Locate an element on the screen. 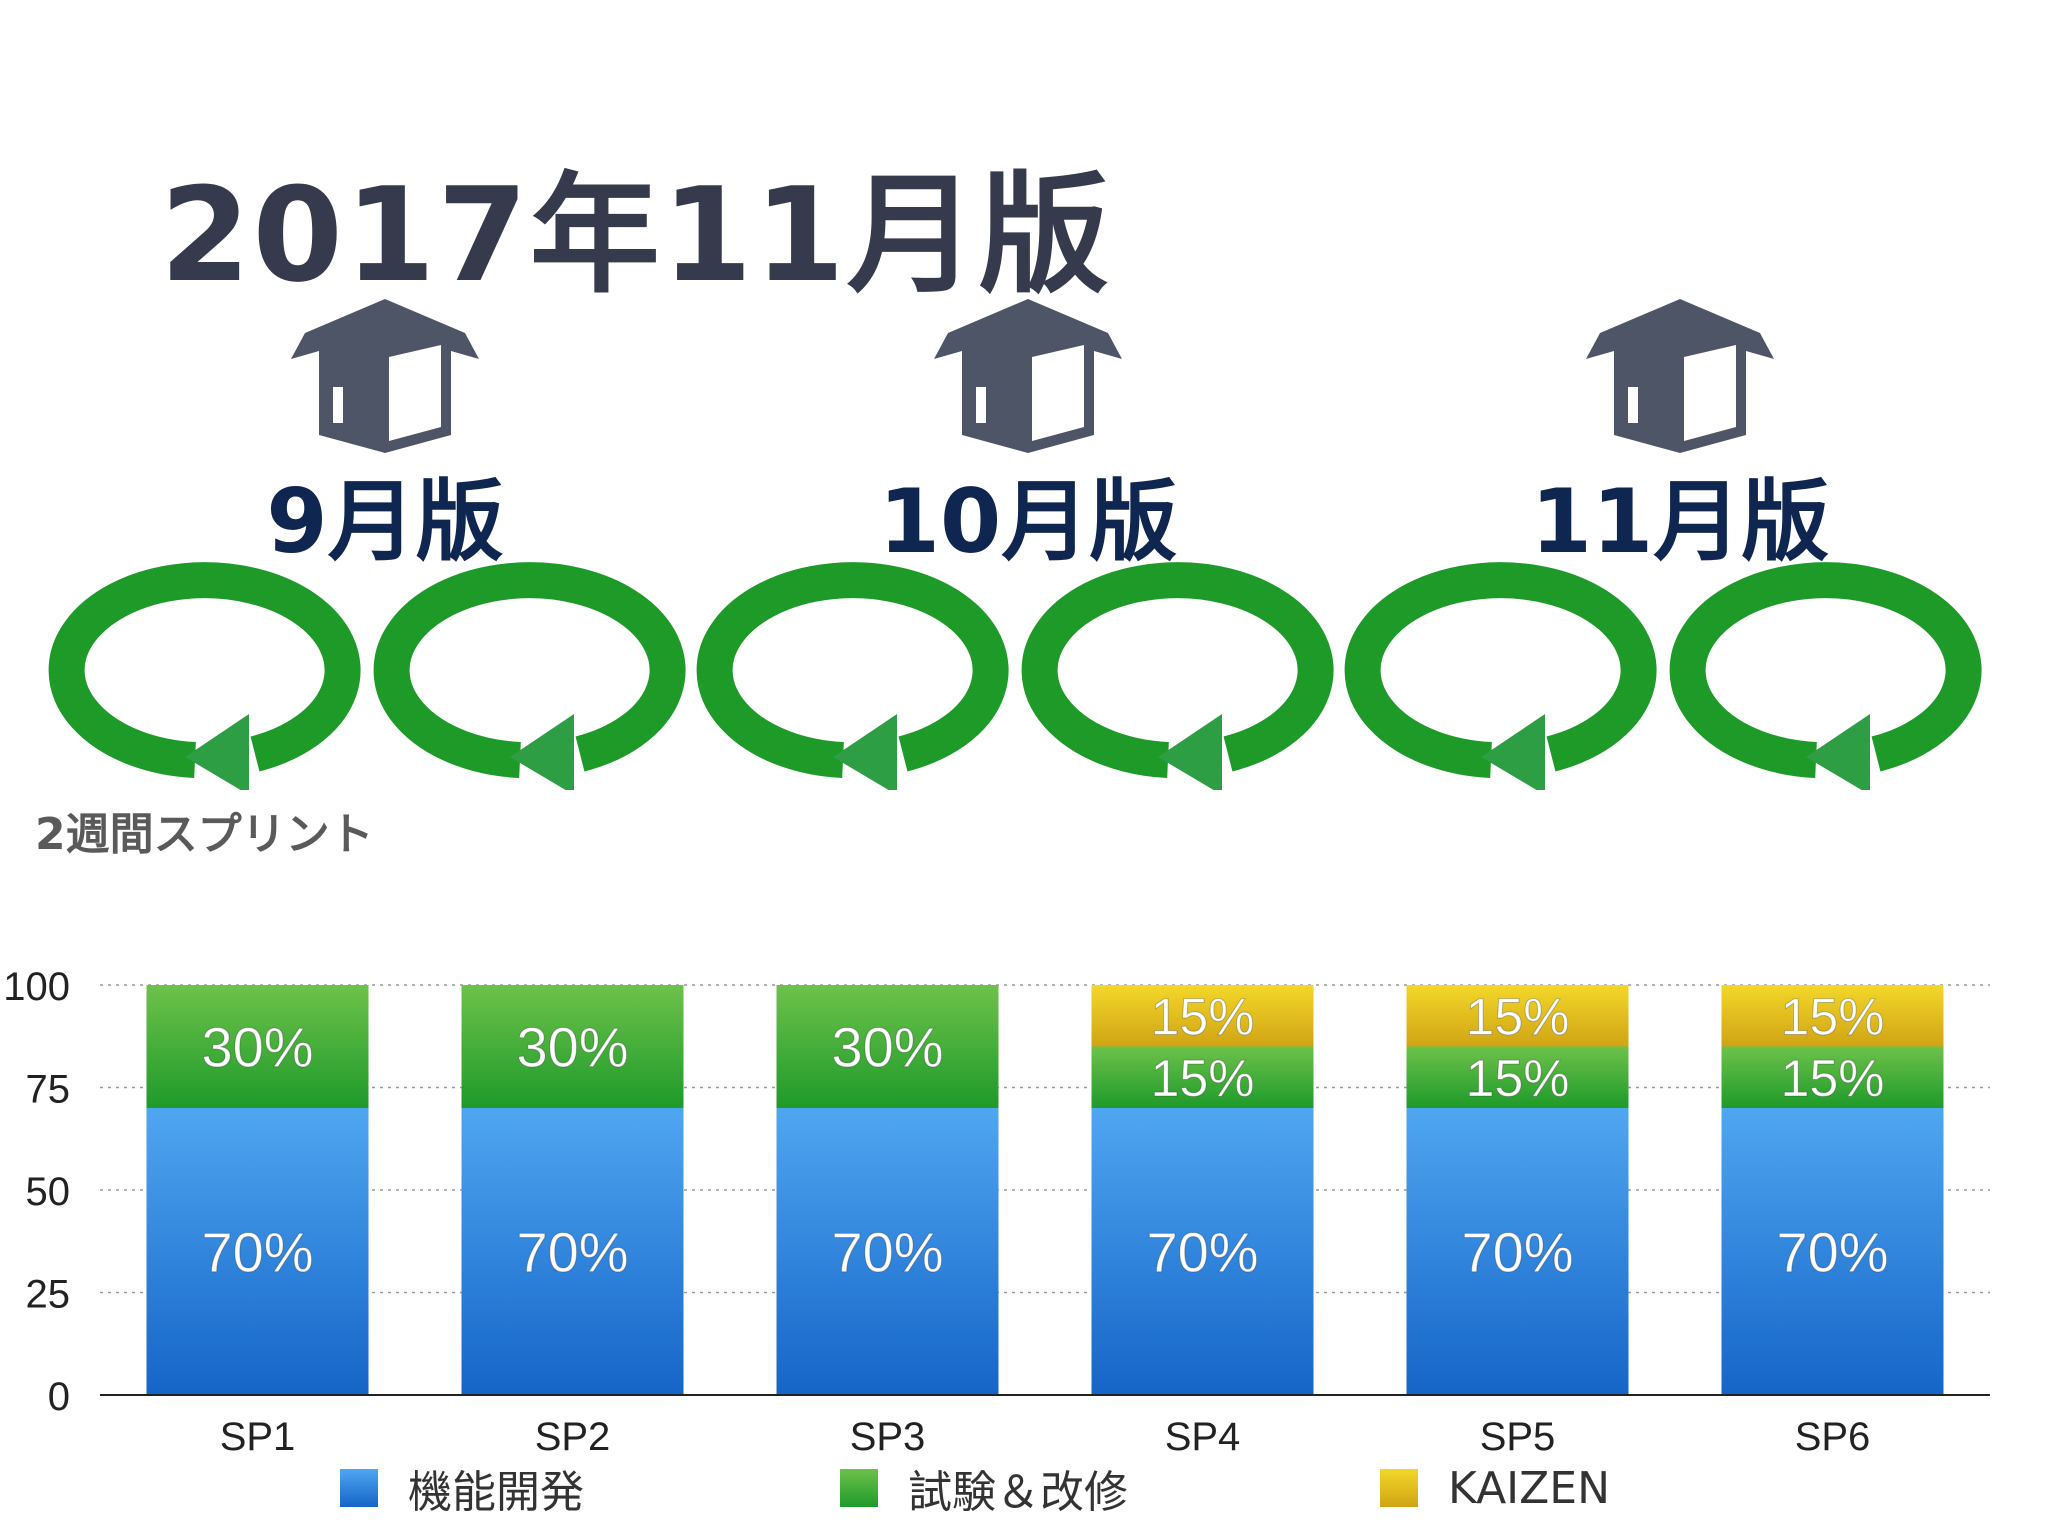  legend-item-kaizen: KAIZEN is located at coordinates (1495, 1488).